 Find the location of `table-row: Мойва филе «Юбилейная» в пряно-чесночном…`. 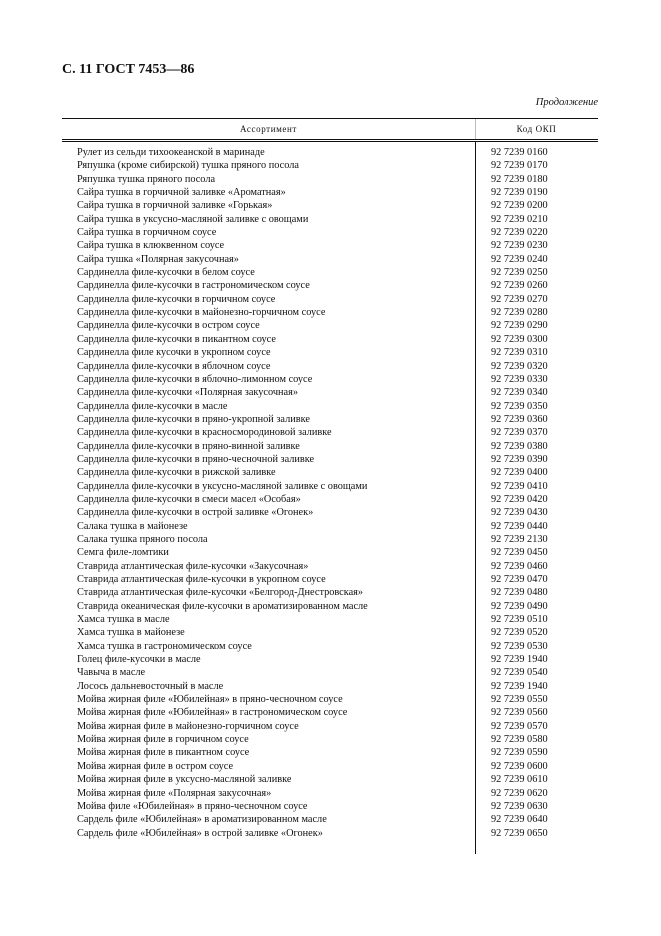

table-row: Мойва филе «Юбилейная» в пряно-чесночном… is located at coordinates (330, 806).